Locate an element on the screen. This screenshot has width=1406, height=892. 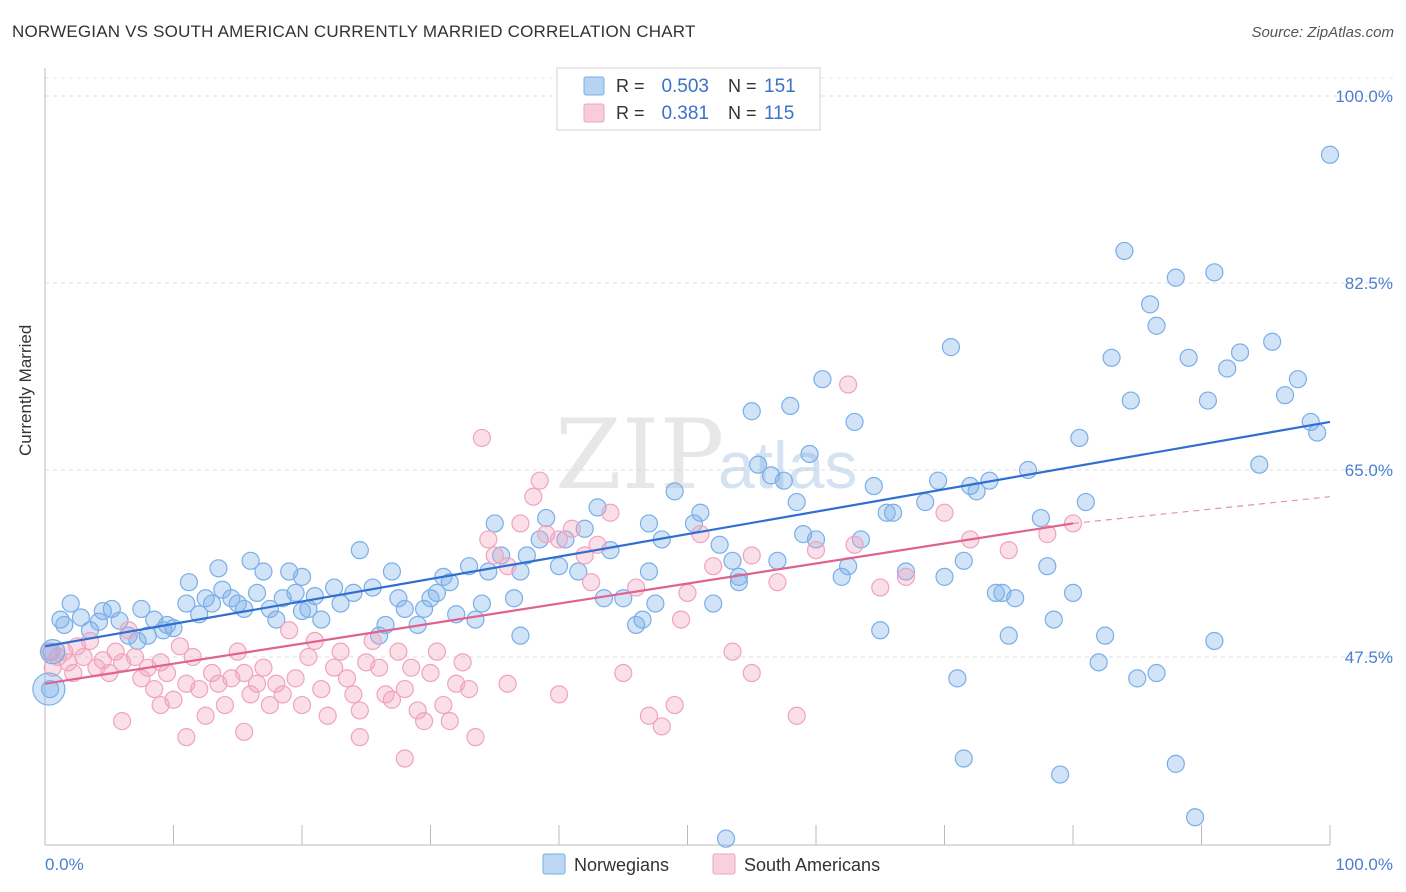
legend-r-label: R = is located at coordinates (630, 86).